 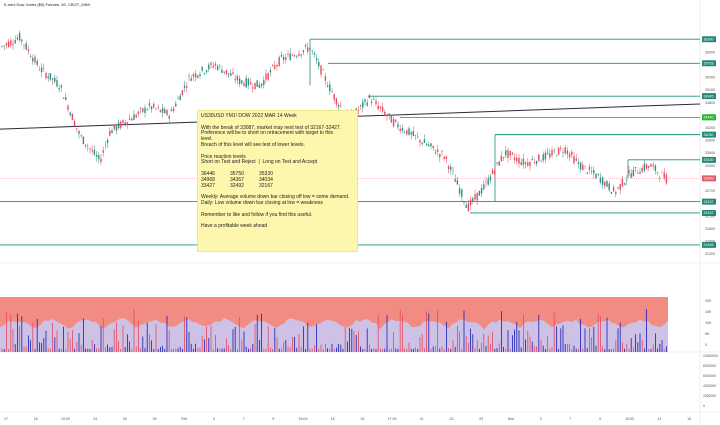 What do you see at coordinates (710, 241) in the screenshot?
I see `price-axis-tick: 31500` at bounding box center [710, 241].